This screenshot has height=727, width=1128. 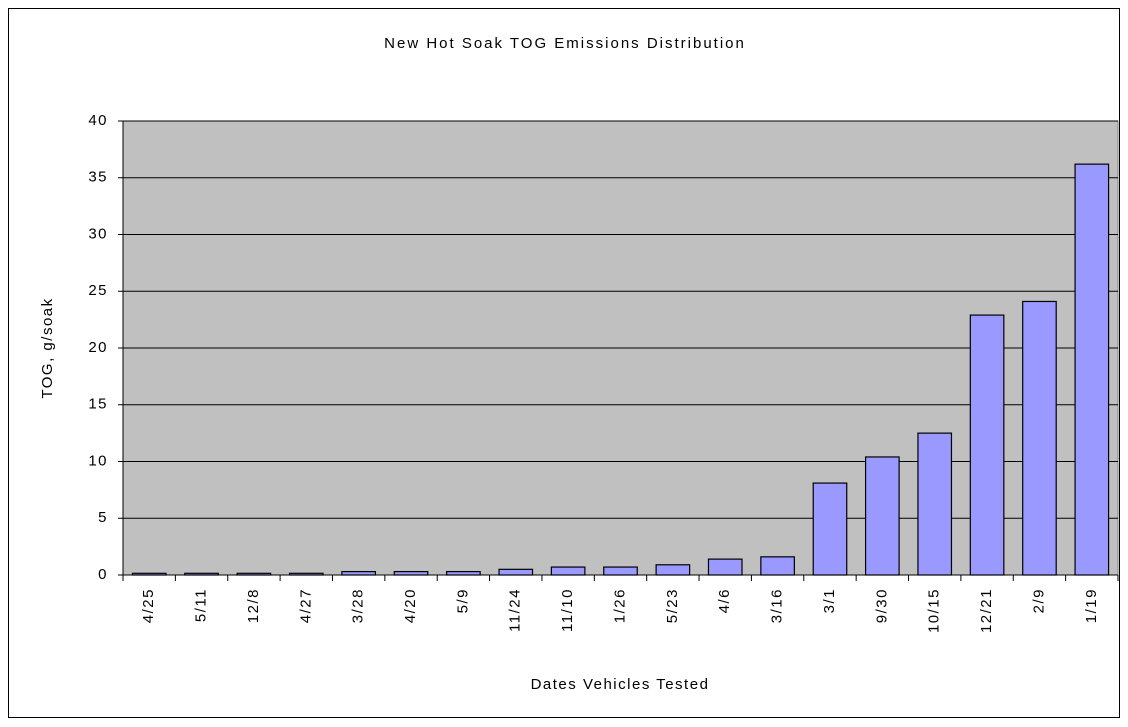 What do you see at coordinates (567, 610) in the screenshot?
I see `x-tick-label: 11/10` at bounding box center [567, 610].